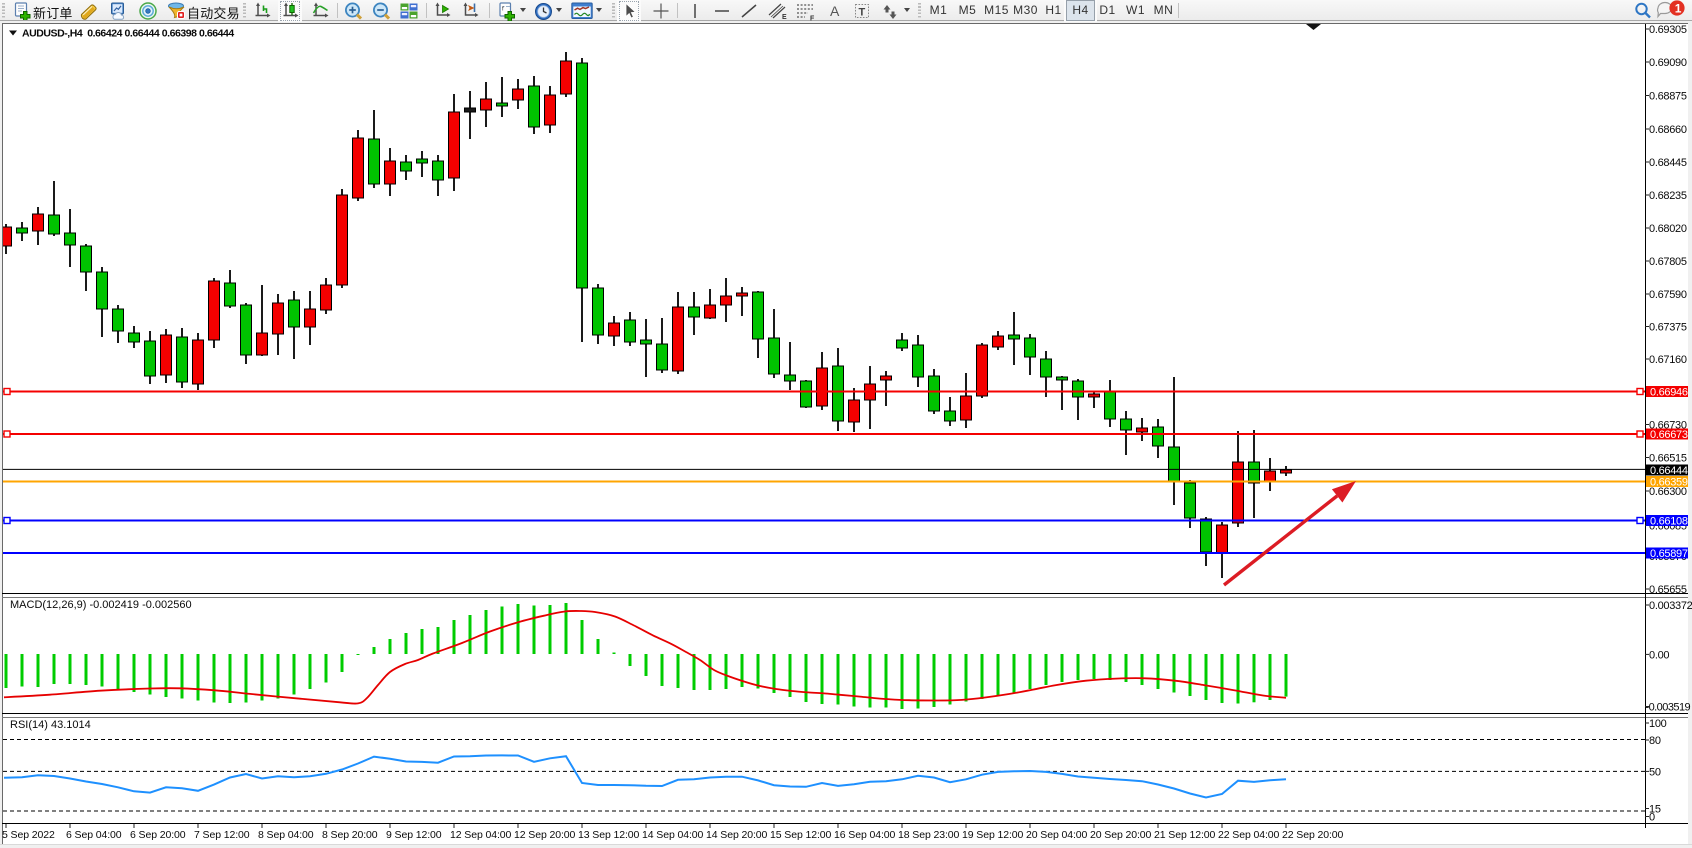 The width and height of the screenshot is (1692, 848). Describe the element at coordinates (545, 835) in the screenshot. I see `svg-text: 12 Sep 20:00` at that location.